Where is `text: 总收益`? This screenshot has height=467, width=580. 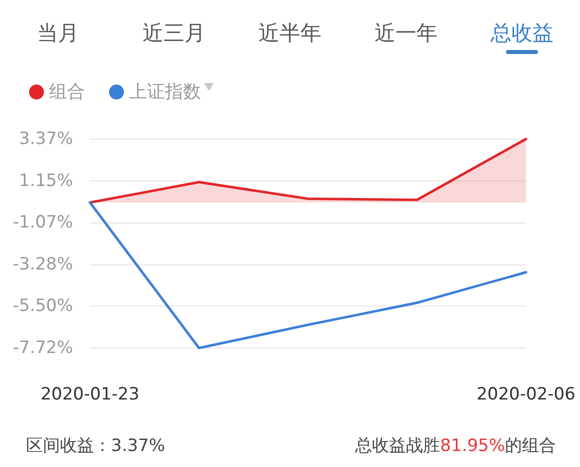 text: 总收益 is located at coordinates (522, 33).